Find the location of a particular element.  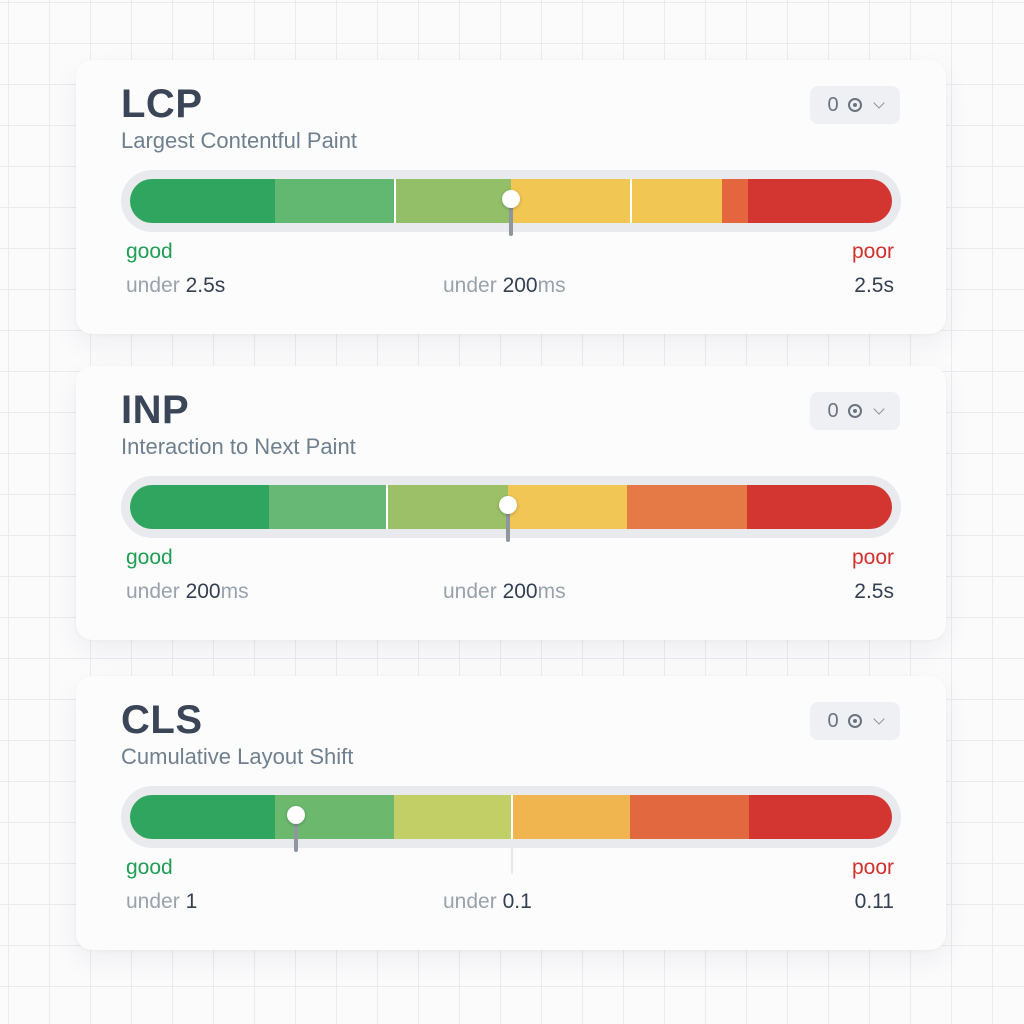

metric-subtitle: Cumulative Layout Shift is located at coordinates (237, 756).